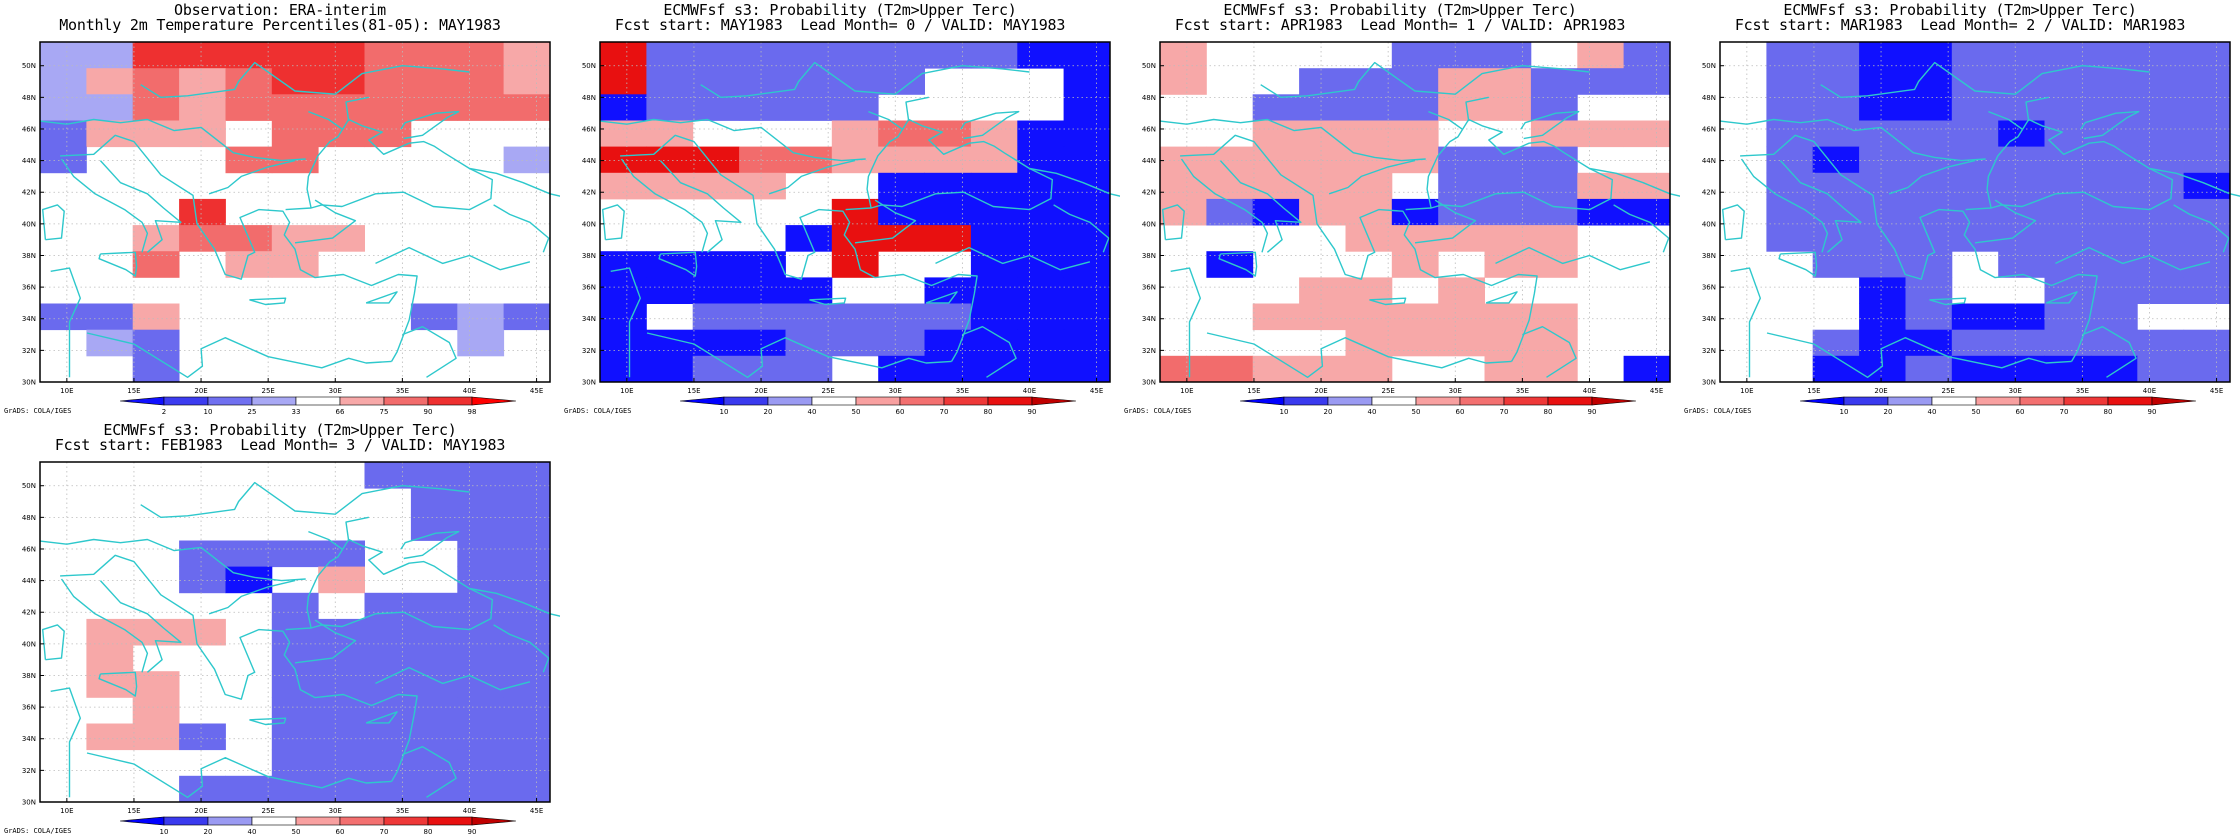  What do you see at coordinates (1522, 391) in the screenshot?
I see `lon-tick-label: 35E` at bounding box center [1522, 391].